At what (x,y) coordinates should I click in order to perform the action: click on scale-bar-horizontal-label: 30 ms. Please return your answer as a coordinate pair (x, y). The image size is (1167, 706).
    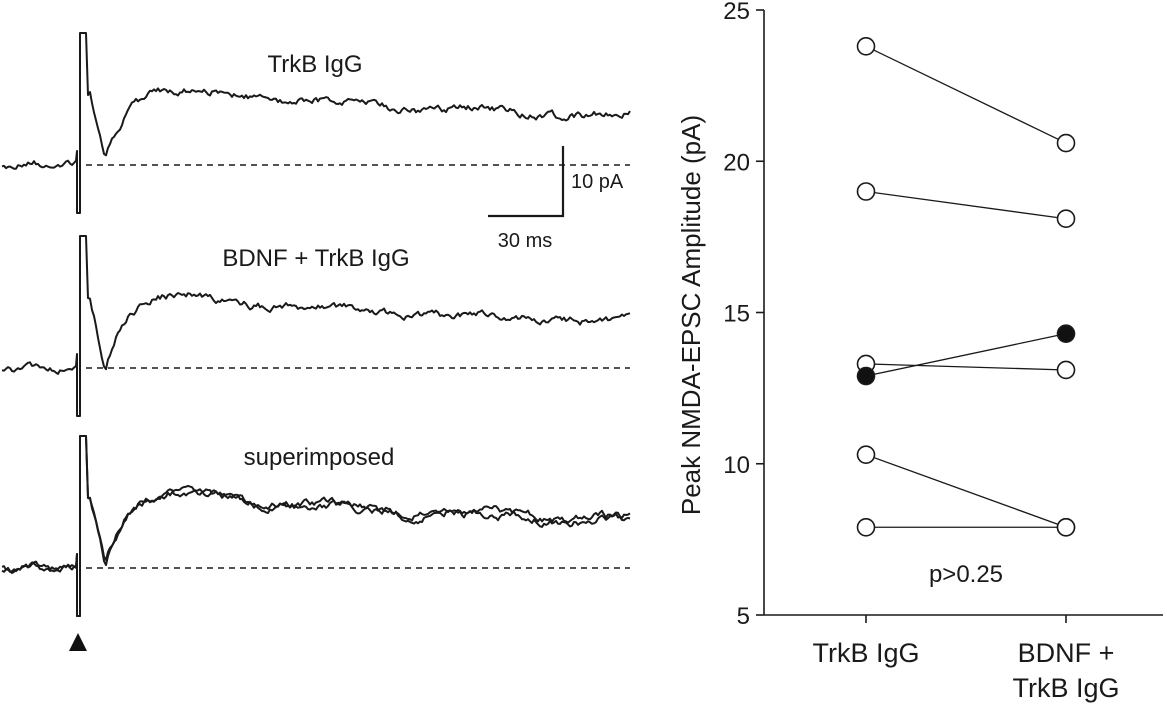
    Looking at the image, I should click on (525, 241).